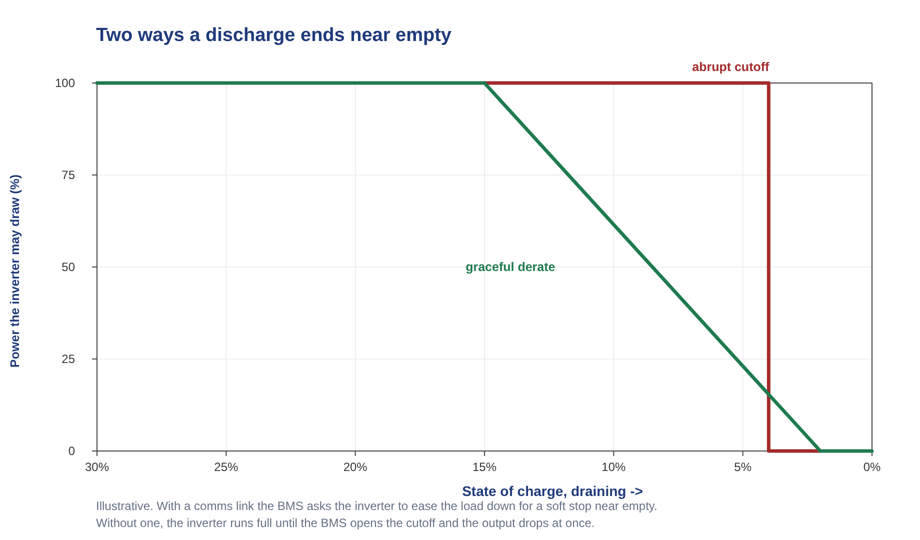 The image size is (920, 540). Describe the element at coordinates (511, 267) in the screenshot. I see `text: graceful derate` at that location.